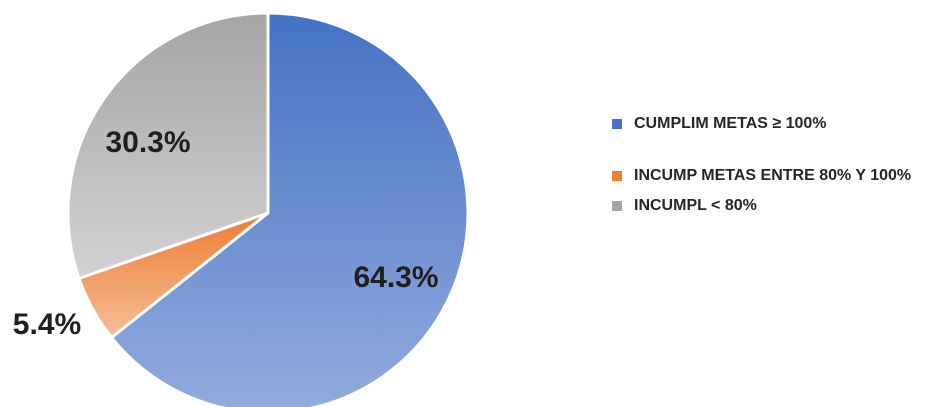 This screenshot has height=407, width=946. What do you see at coordinates (777, 206) in the screenshot?
I see `legend-item-incumpl-80: INCUMPL < 80%` at bounding box center [777, 206].